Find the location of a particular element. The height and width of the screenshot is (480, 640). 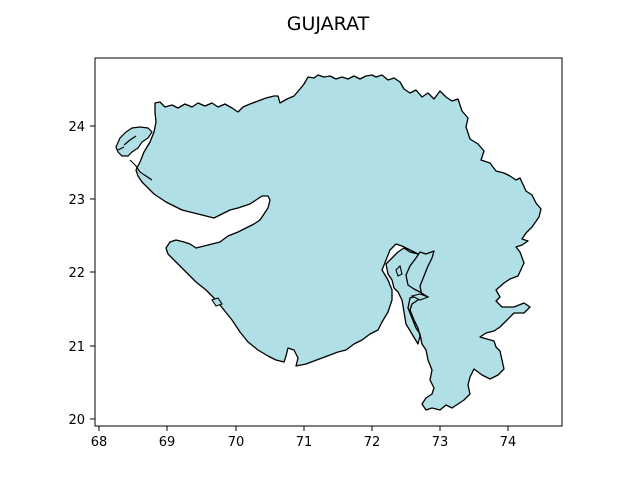

y-tick-label: 22 is located at coordinates (76, 273).